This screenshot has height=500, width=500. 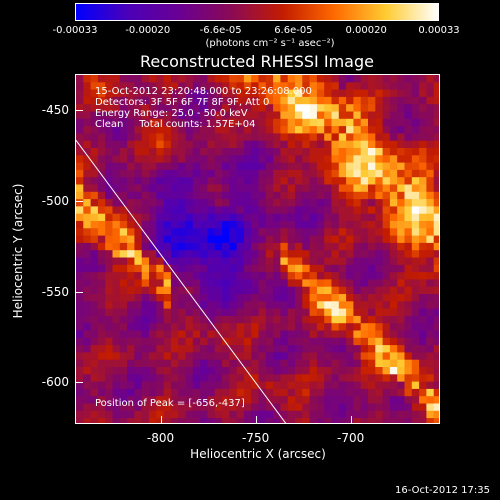 I want to click on colorbar-tick-label: -6.6e-05, so click(x=220, y=30).